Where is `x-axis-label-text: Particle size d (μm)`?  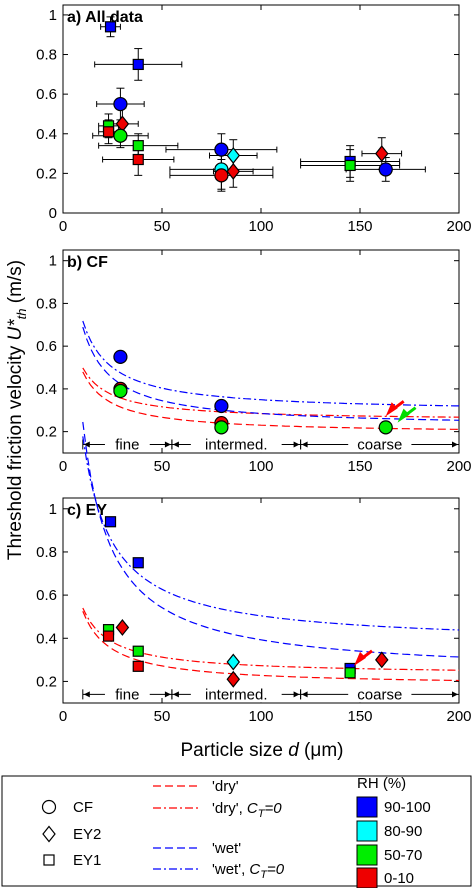
x-axis-label-text: Particle size d (μm) is located at coordinates (262, 750).